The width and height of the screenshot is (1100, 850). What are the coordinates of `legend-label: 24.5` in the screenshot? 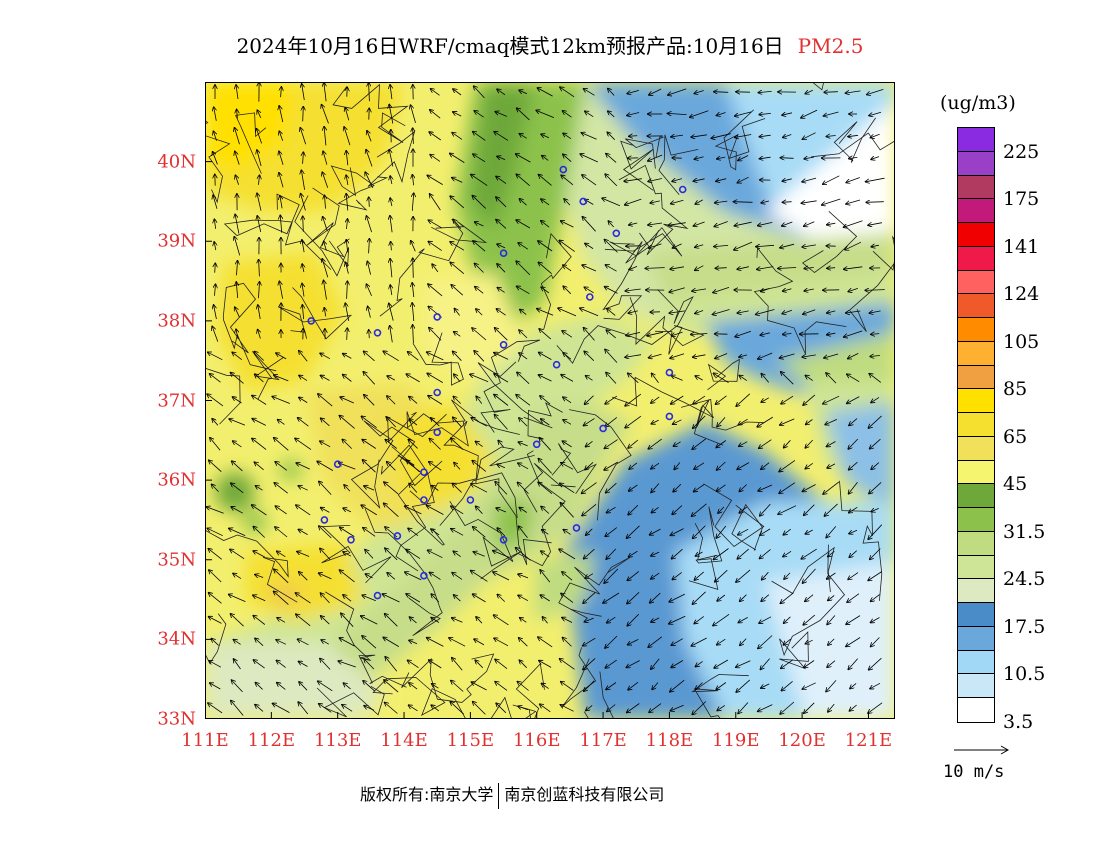 It's located at (1024, 579).